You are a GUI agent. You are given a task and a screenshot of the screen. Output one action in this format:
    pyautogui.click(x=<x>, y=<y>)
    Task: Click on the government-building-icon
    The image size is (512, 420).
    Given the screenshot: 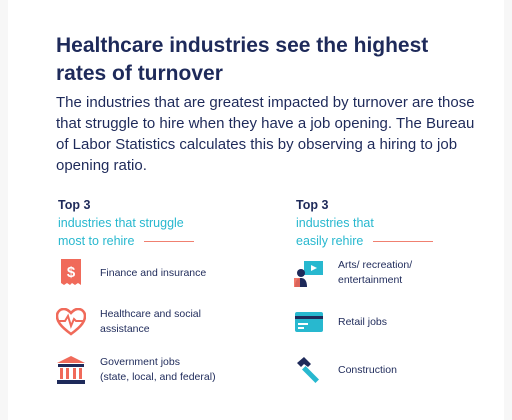 What is the action you would take?
    pyautogui.click(x=71, y=370)
    